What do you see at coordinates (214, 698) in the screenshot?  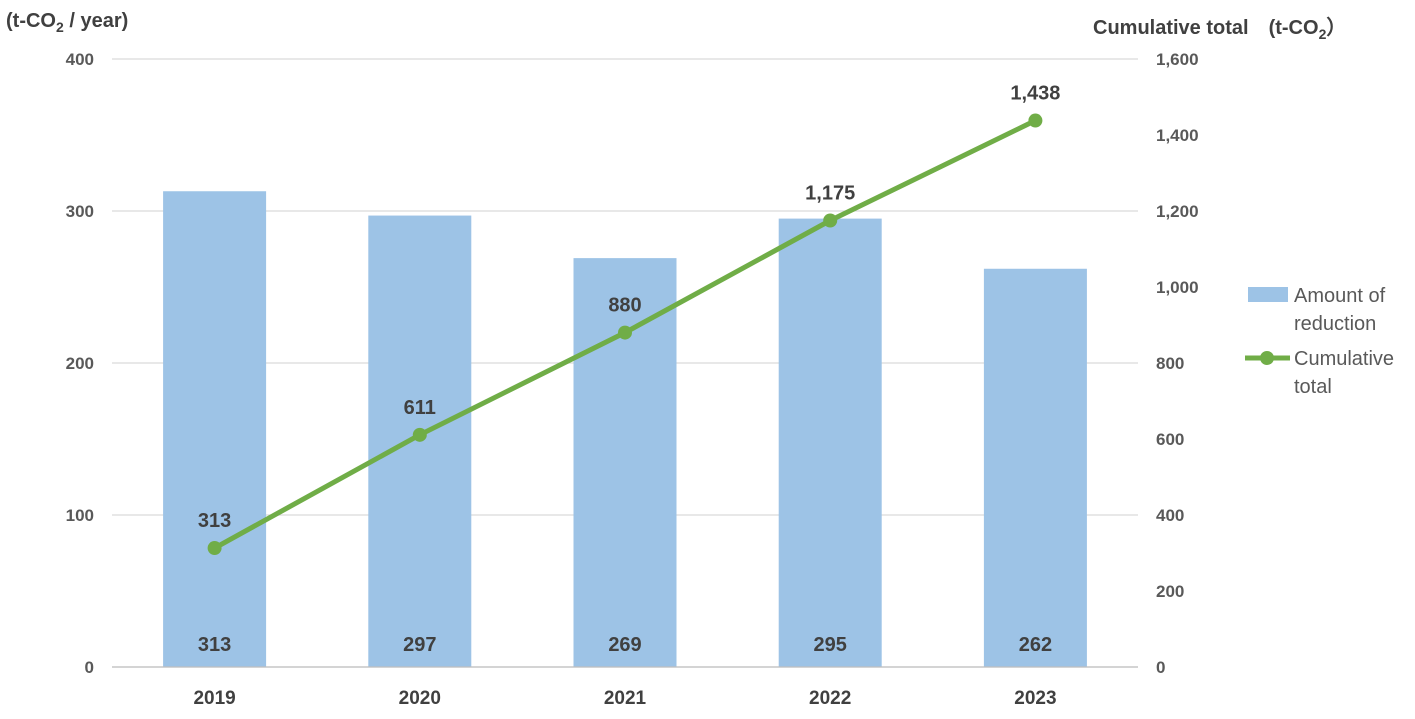 I see `x-tick-label: 2019` at bounding box center [214, 698].